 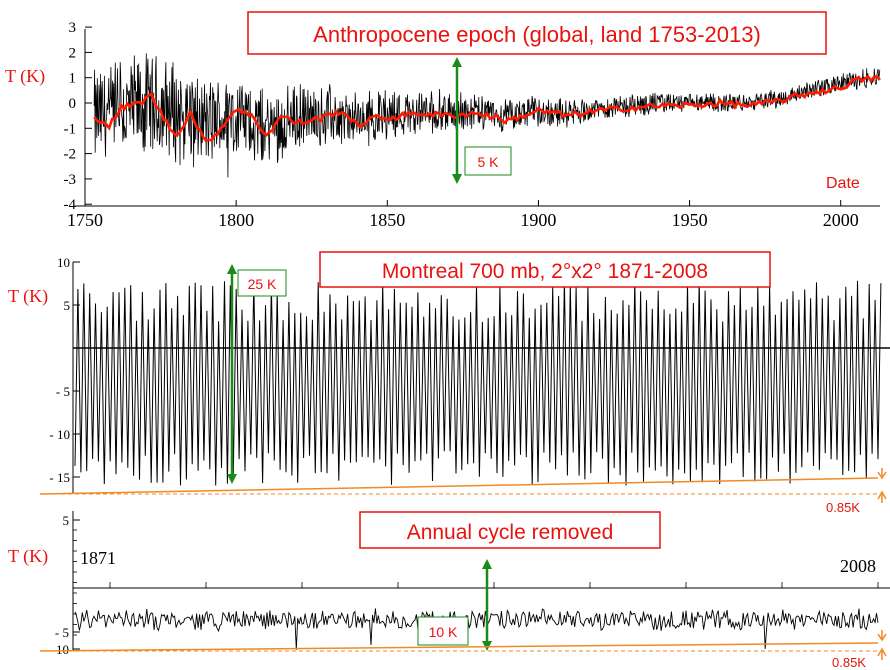 What do you see at coordinates (62, 632) in the screenshot?
I see `p3-y-tick-label: - 5` at bounding box center [62, 632].